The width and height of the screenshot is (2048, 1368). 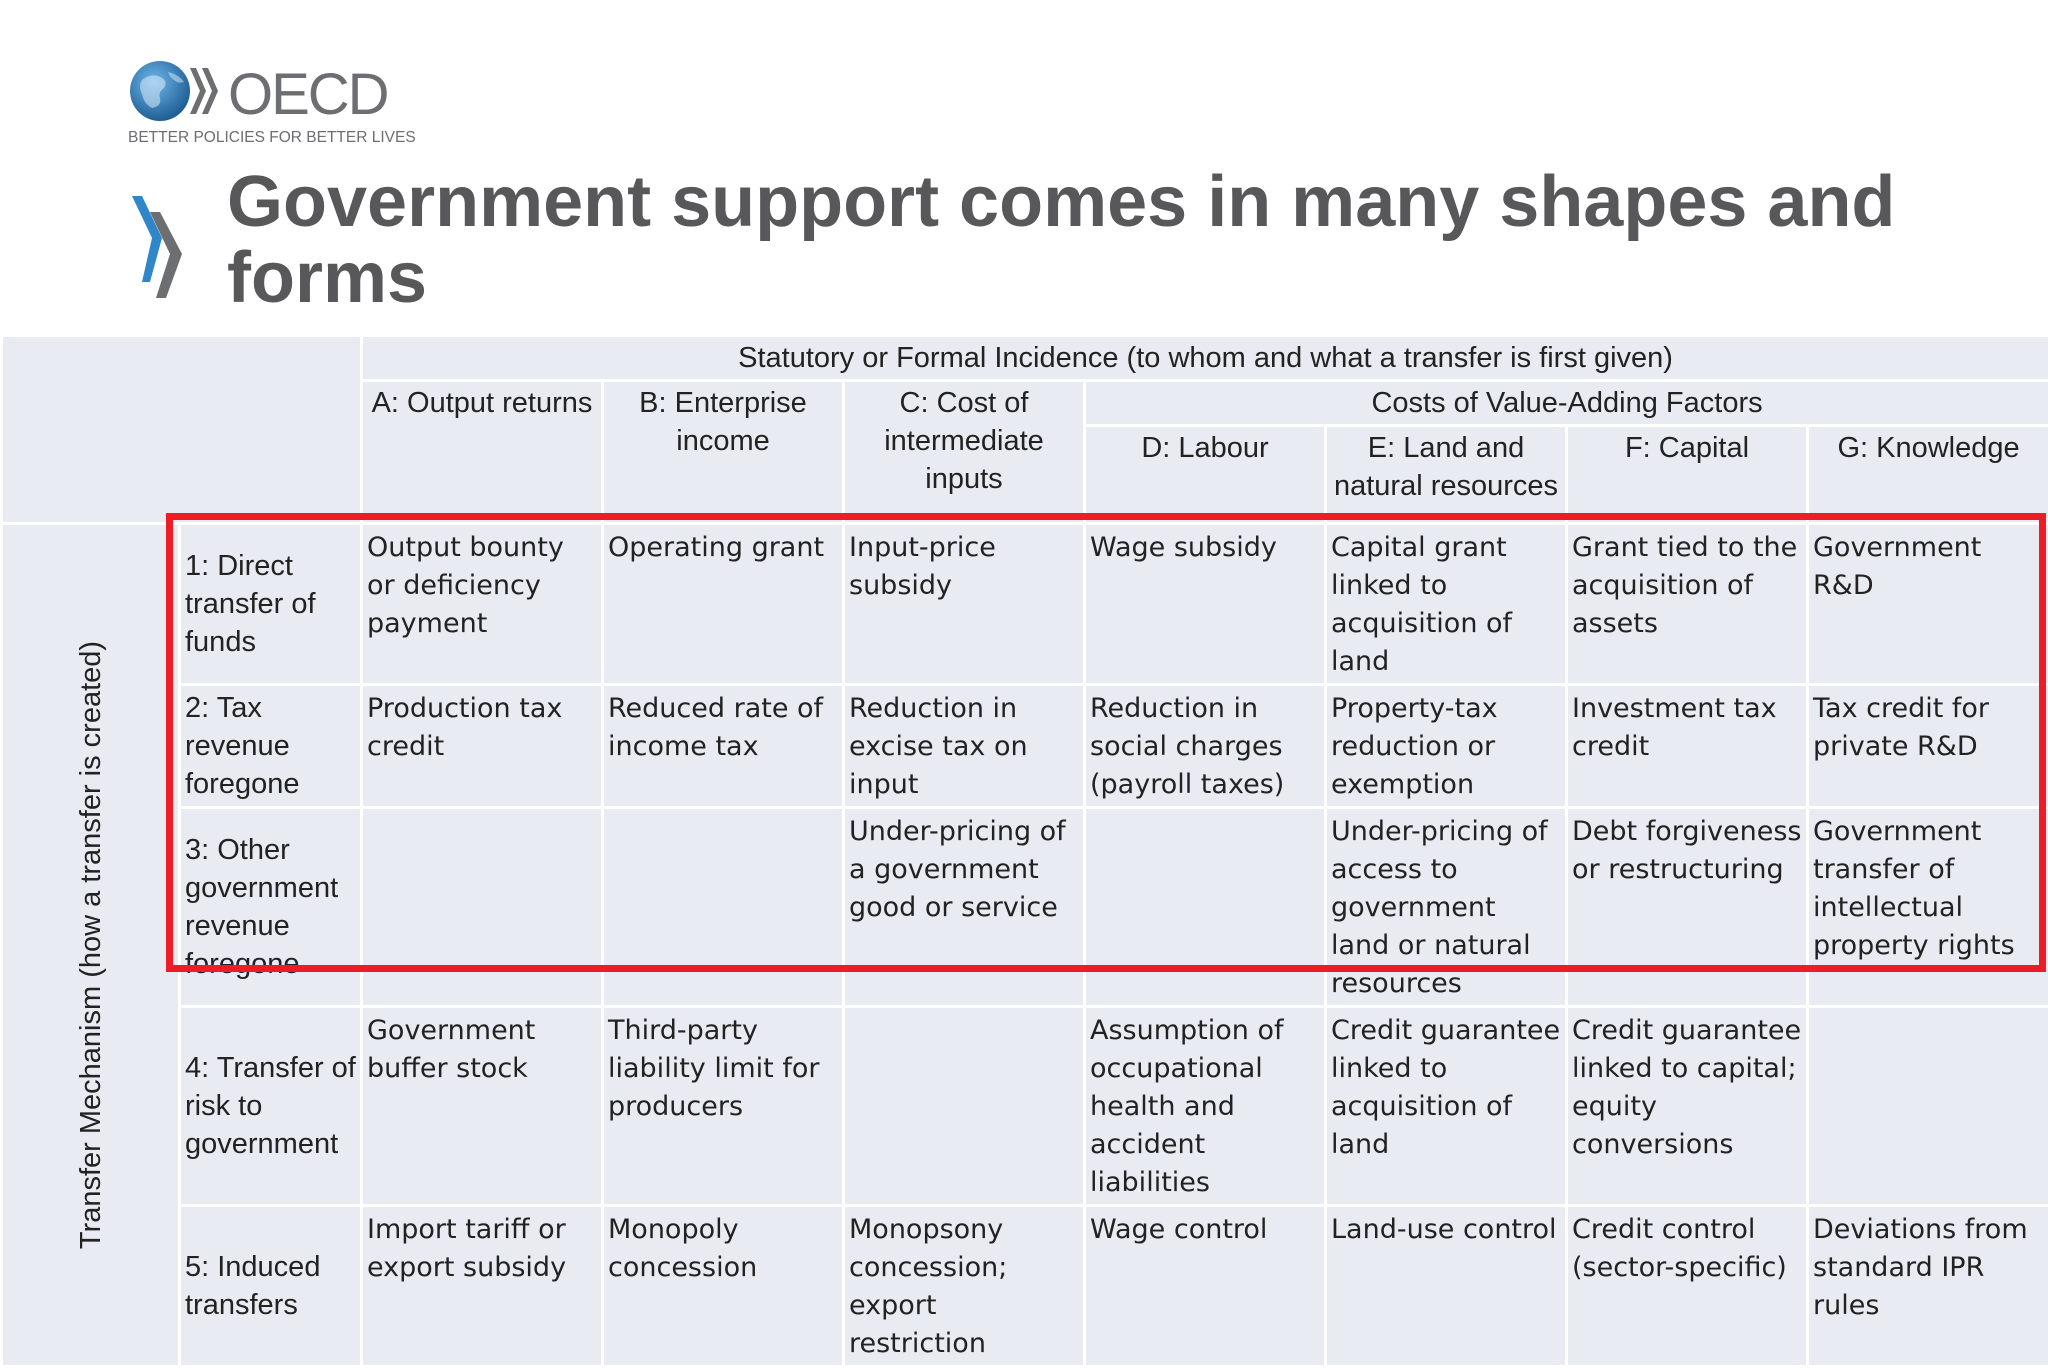 I want to click on globe-icon, so click(x=160, y=91).